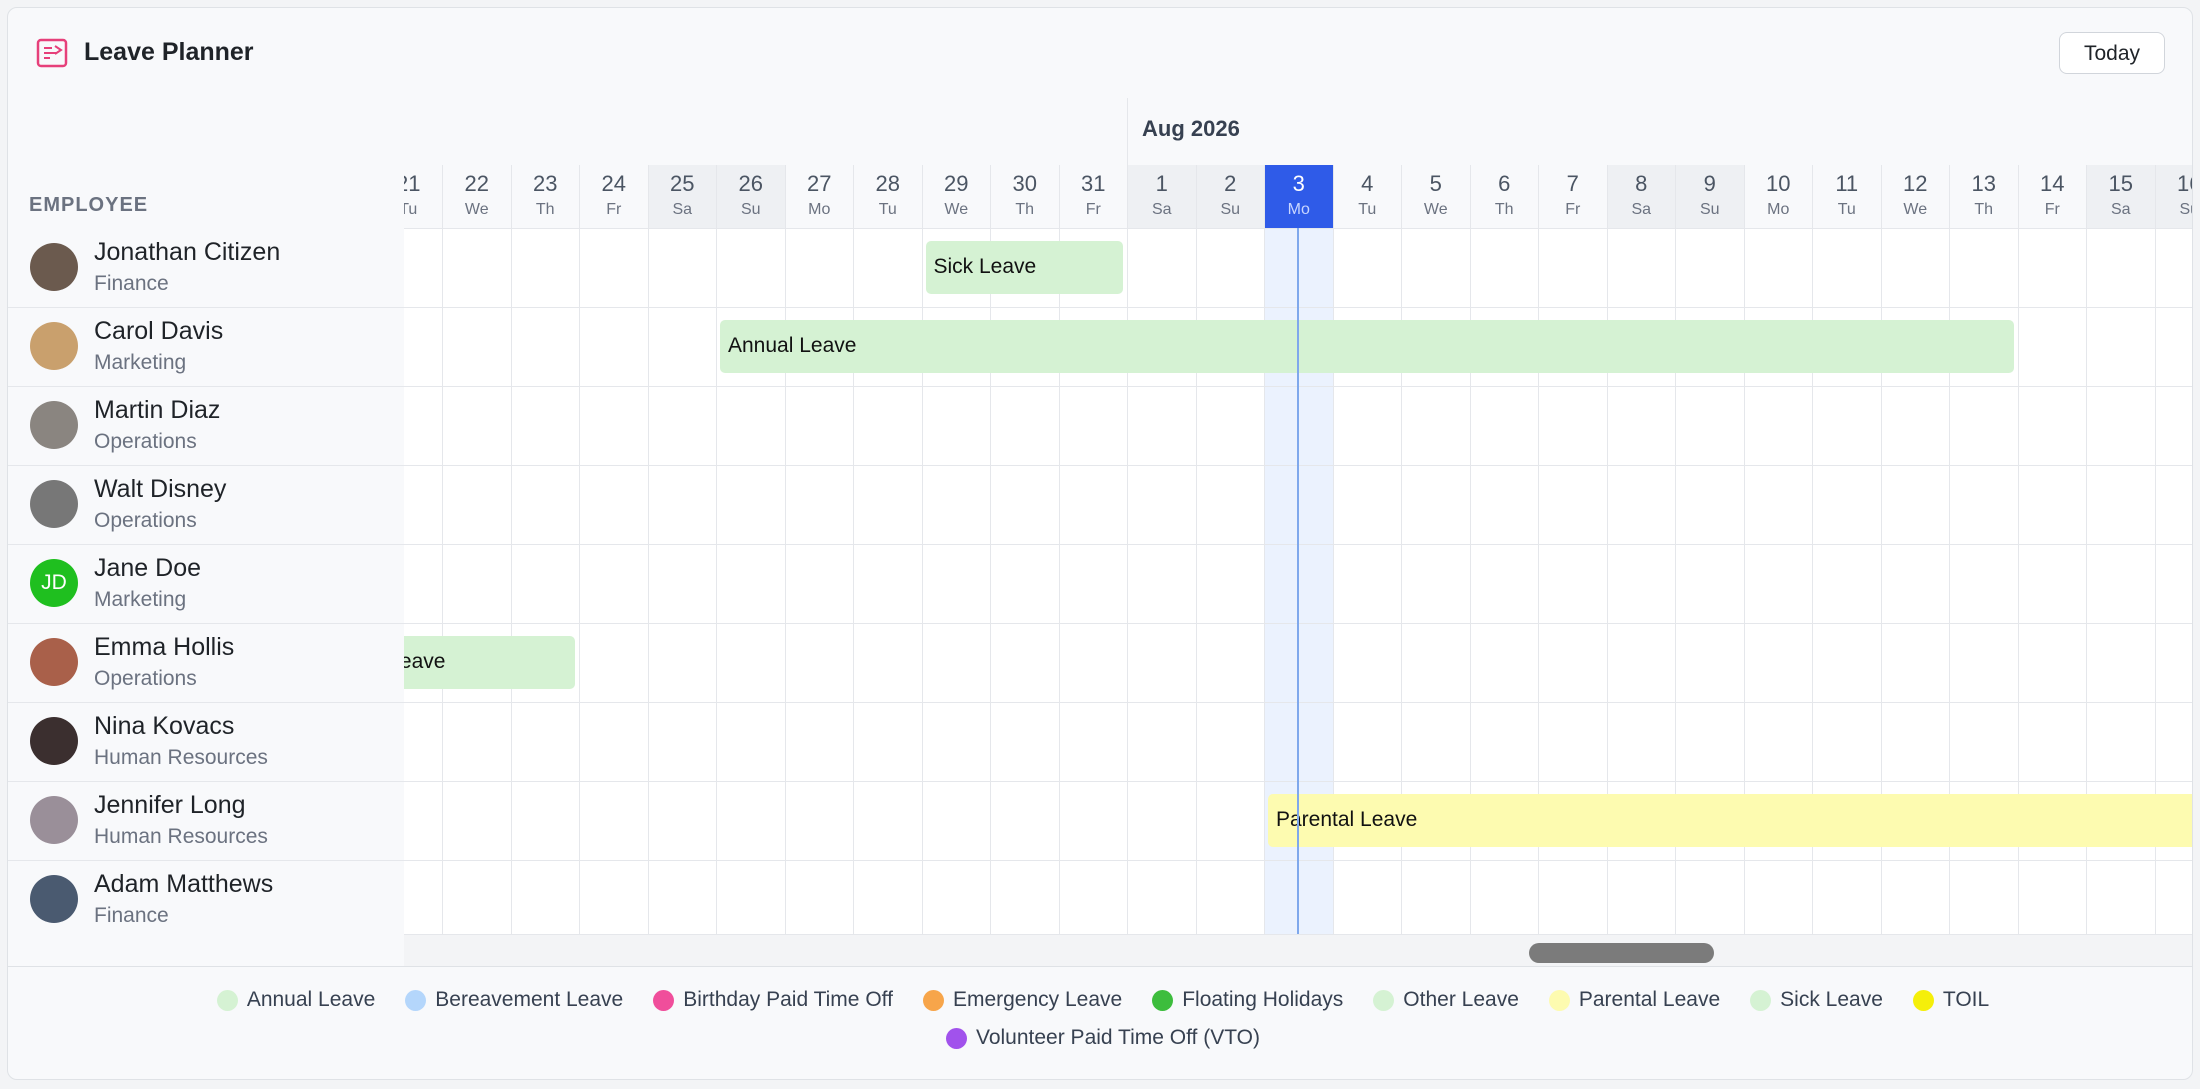  I want to click on legend-item: TOIL, so click(1951, 1000).